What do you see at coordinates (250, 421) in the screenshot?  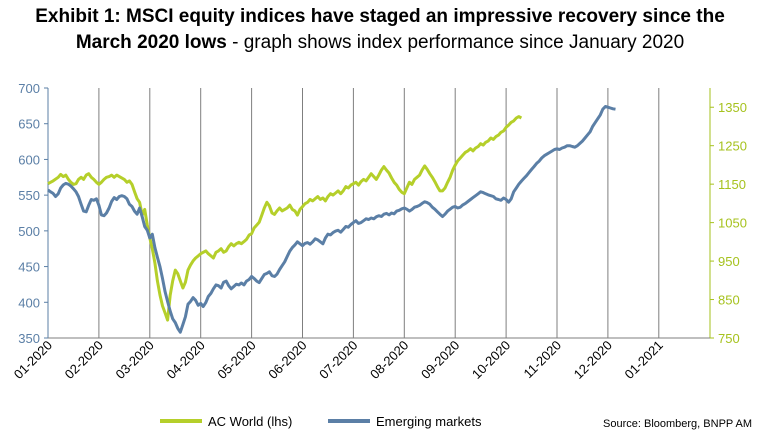 I see `legend-label-ac-world: AC World (lhs)` at bounding box center [250, 421].